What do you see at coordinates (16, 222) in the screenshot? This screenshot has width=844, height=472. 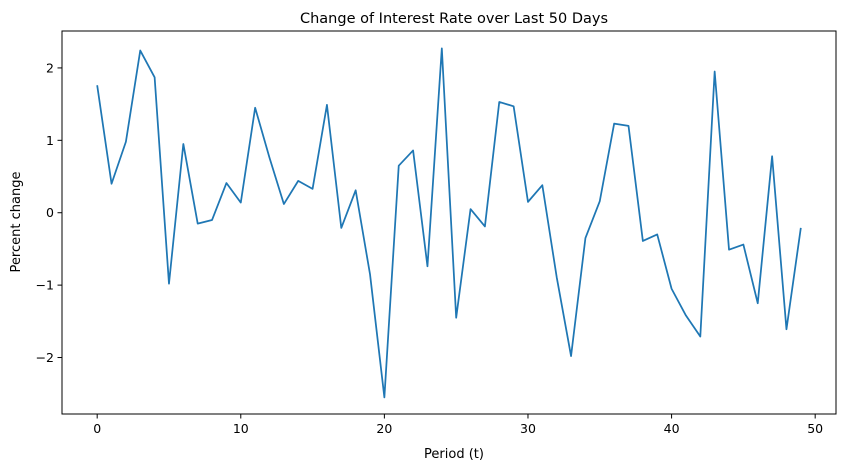 I see `y-axis-label: Percent change` at bounding box center [16, 222].